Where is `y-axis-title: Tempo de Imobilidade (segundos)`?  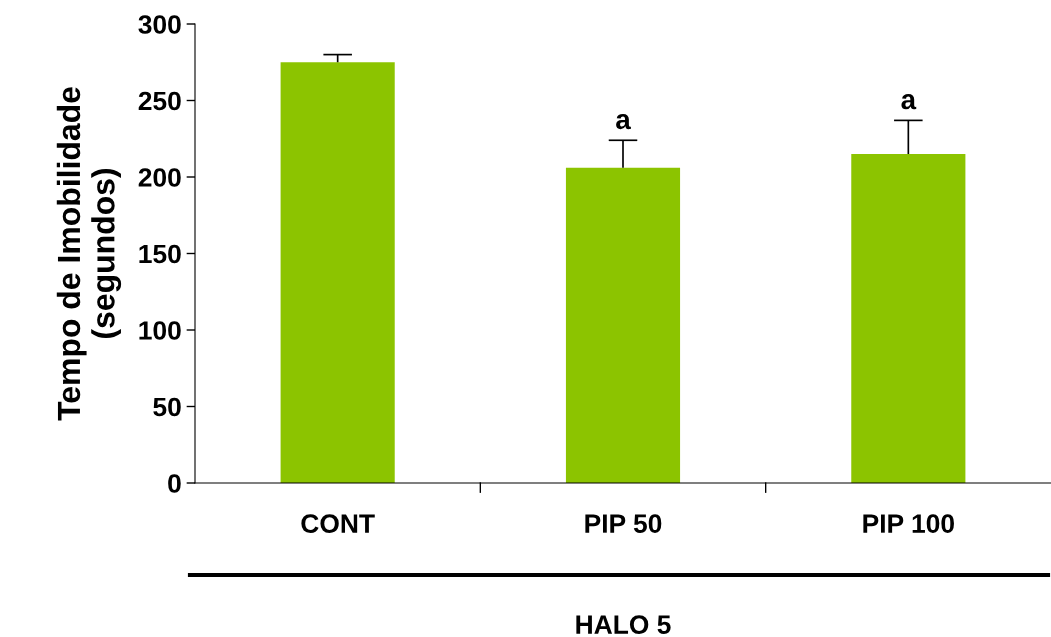
y-axis-title: Tempo de Imobilidade (segundos) is located at coordinates (89, 254).